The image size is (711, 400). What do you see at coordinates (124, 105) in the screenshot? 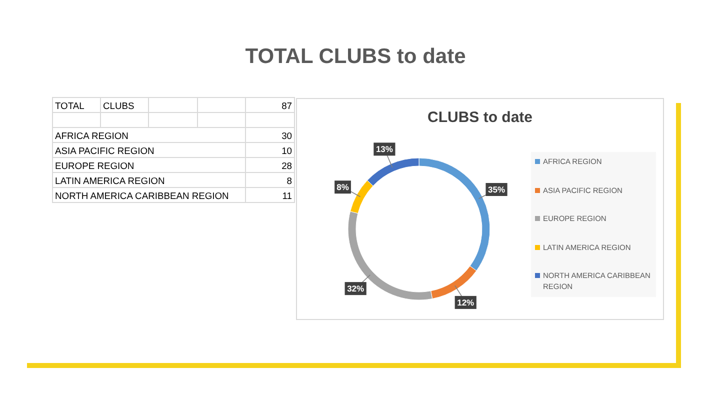
I see `text: CLUBS` at bounding box center [124, 105].